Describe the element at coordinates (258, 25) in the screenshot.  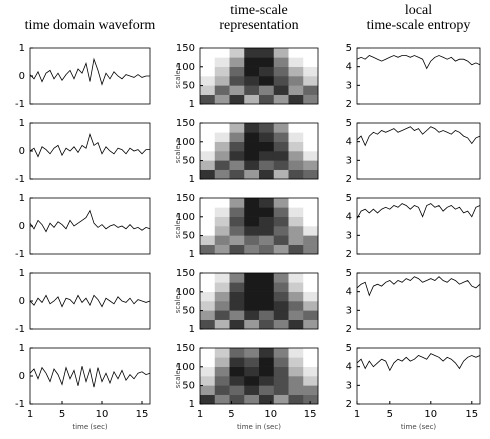
I see `column-title: representation` at that location.